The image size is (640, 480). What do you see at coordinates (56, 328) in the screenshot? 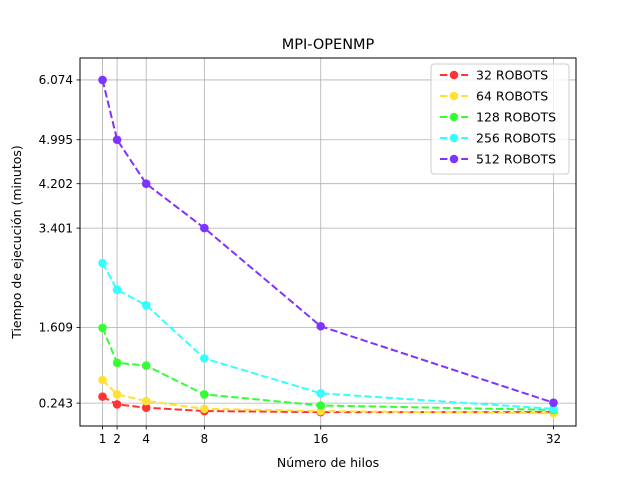
I see `y-tick-label: 1.609` at bounding box center [56, 328].